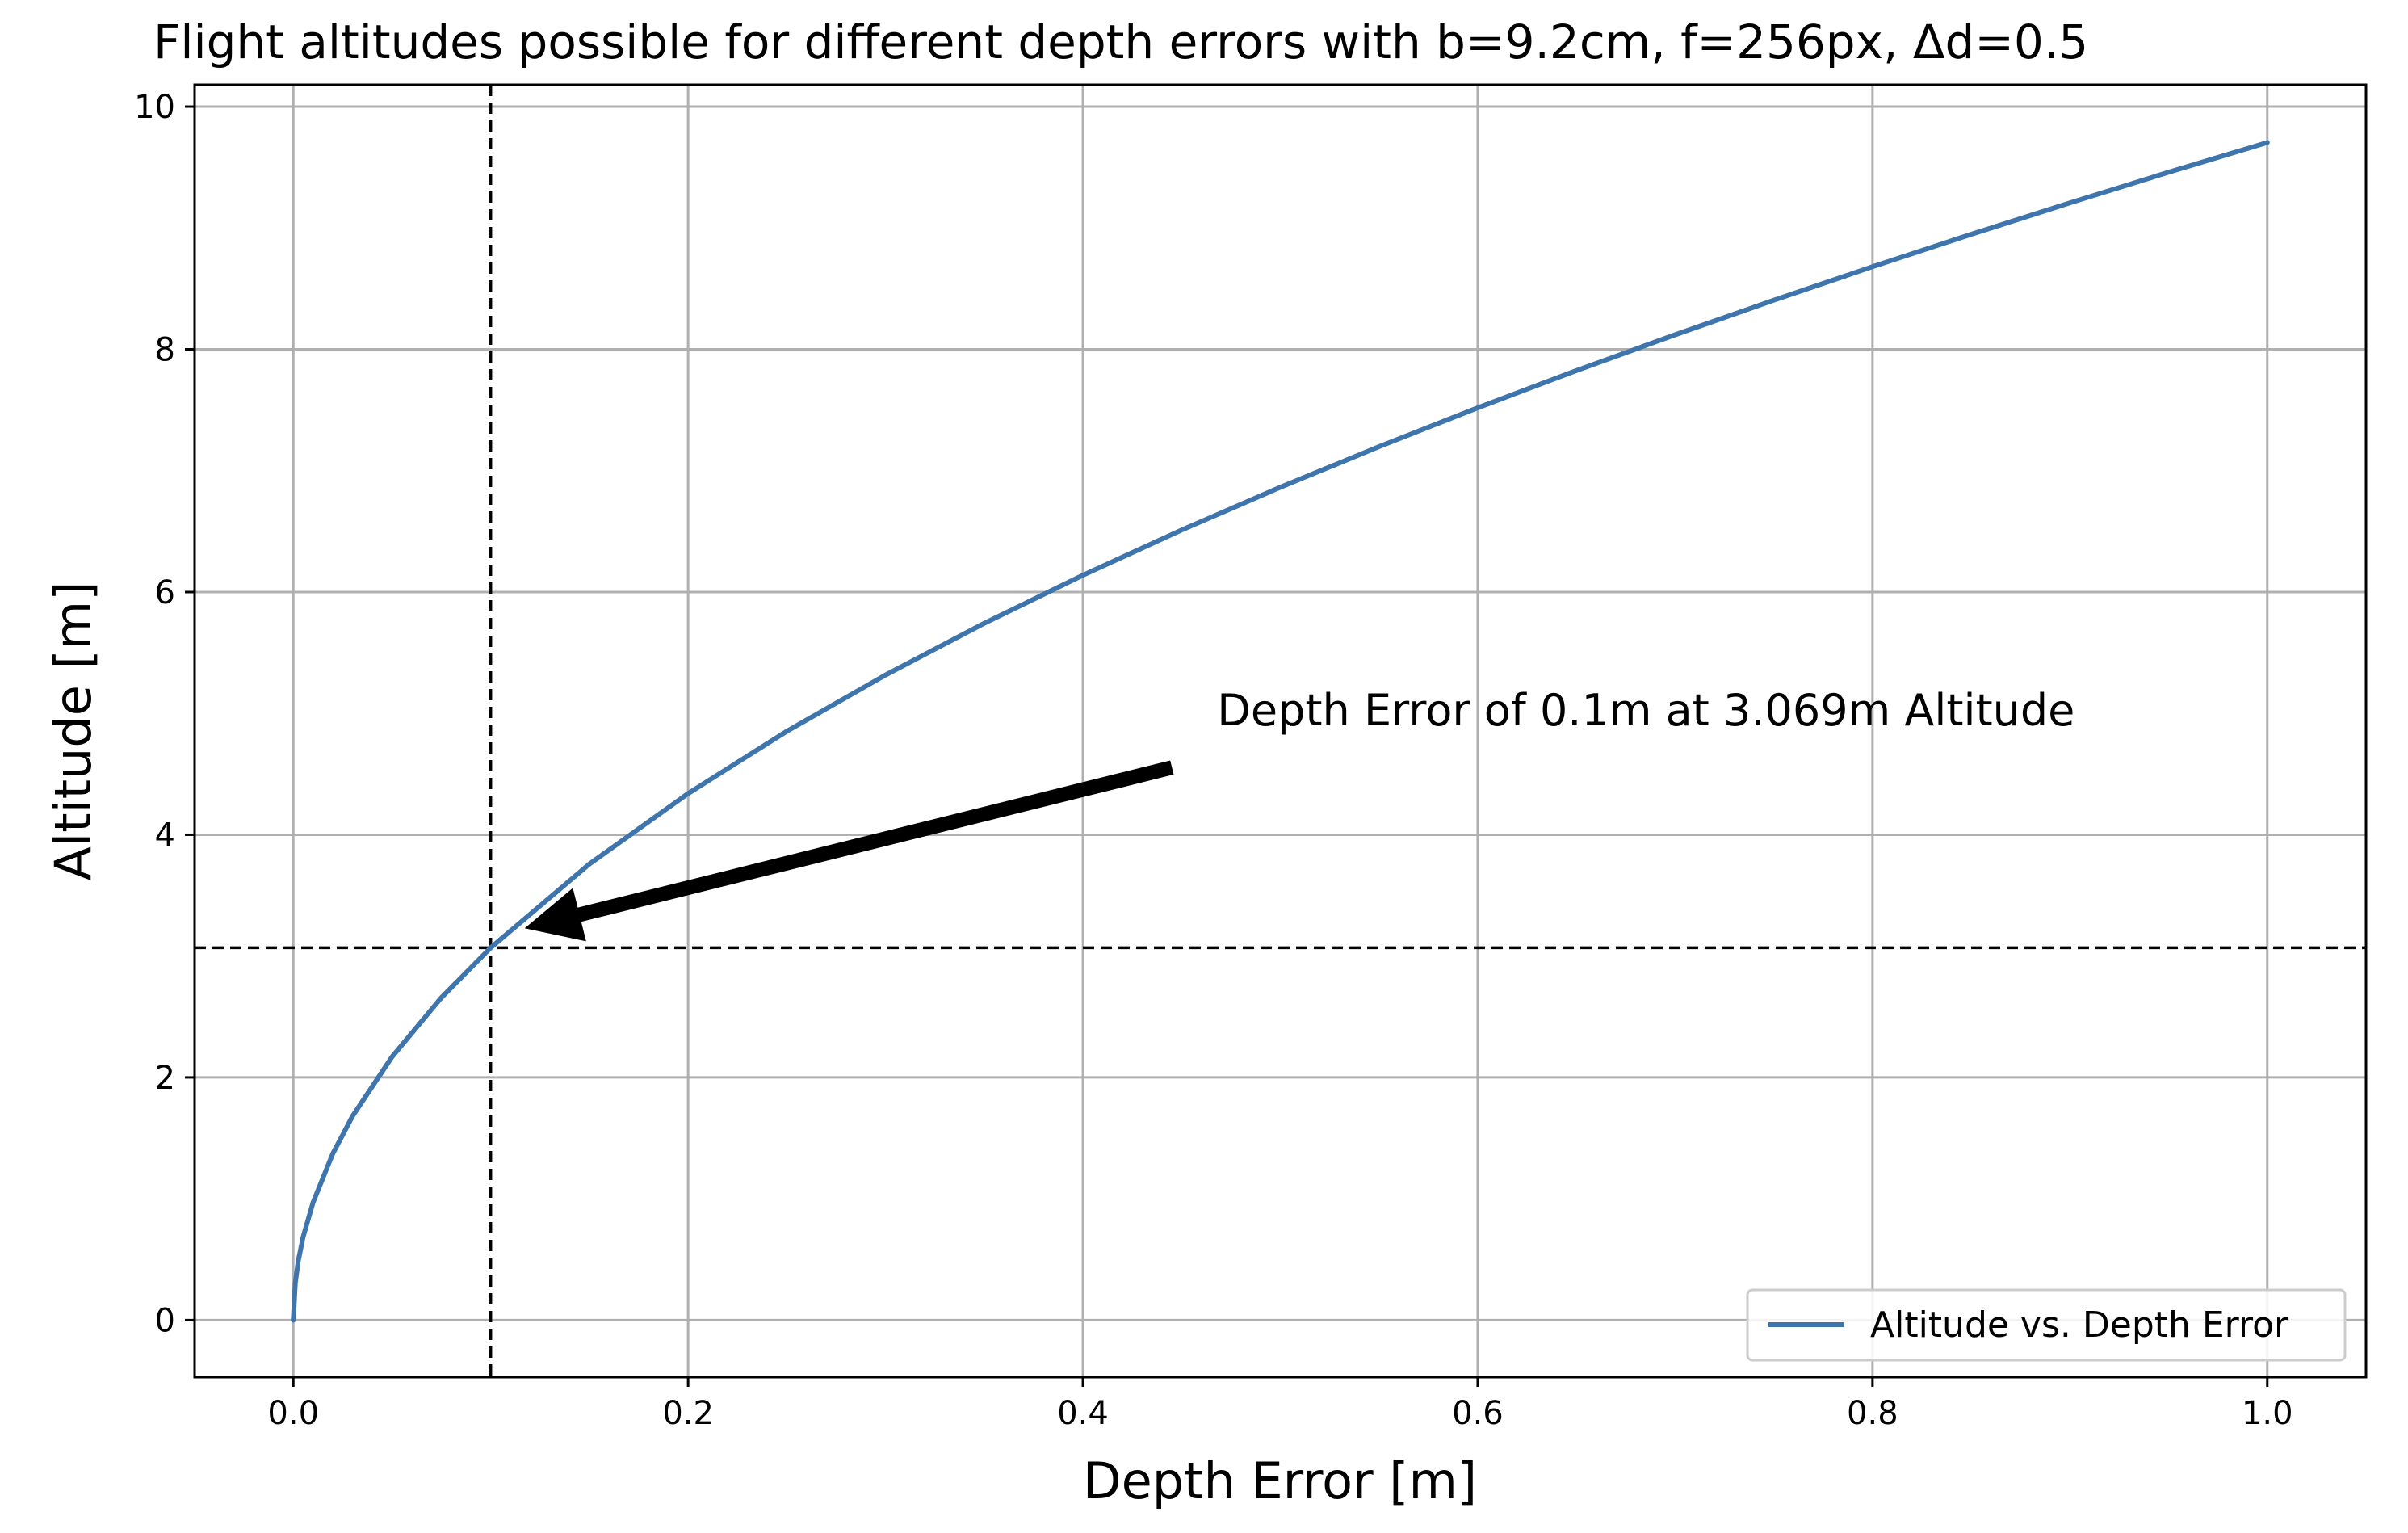 The image size is (2408, 1533). Describe the element at coordinates (154, 108) in the screenshot. I see `y-tick-label: 10` at that location.